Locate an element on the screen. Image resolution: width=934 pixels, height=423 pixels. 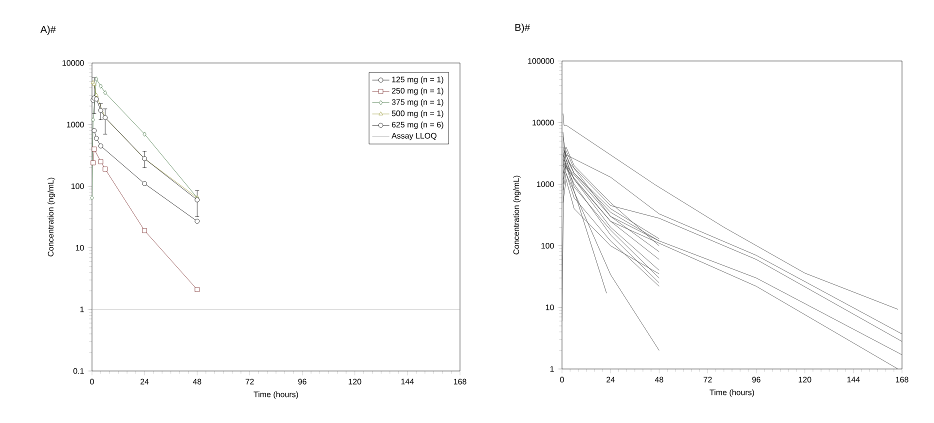
legend-label: 500 mg (n = 1) is located at coordinates (418, 114).